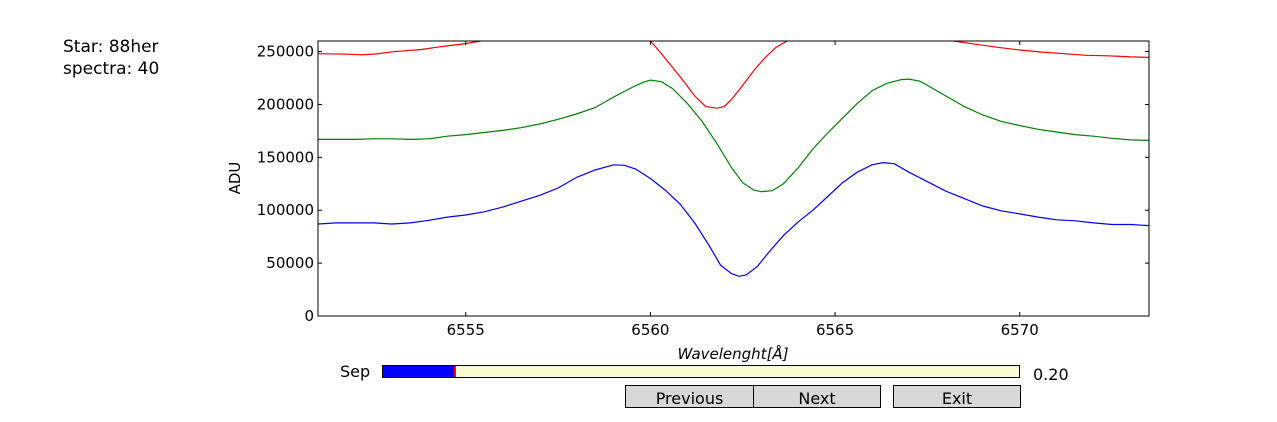 The width and height of the screenshot is (1277, 422). What do you see at coordinates (285, 157) in the screenshot?
I see `y-tick-label: 150000` at bounding box center [285, 157].